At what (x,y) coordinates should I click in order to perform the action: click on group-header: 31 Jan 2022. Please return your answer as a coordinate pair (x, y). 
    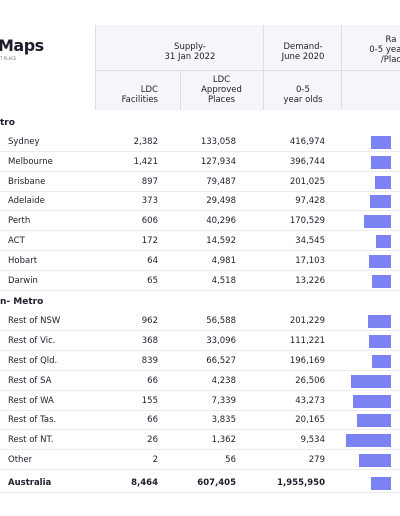
    Looking at the image, I should click on (190, 57).